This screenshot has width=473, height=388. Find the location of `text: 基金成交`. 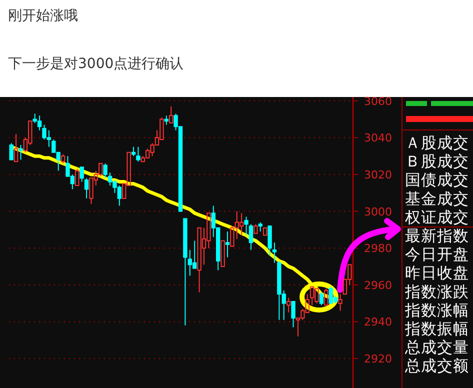

text: 基金成交 is located at coordinates (437, 199).